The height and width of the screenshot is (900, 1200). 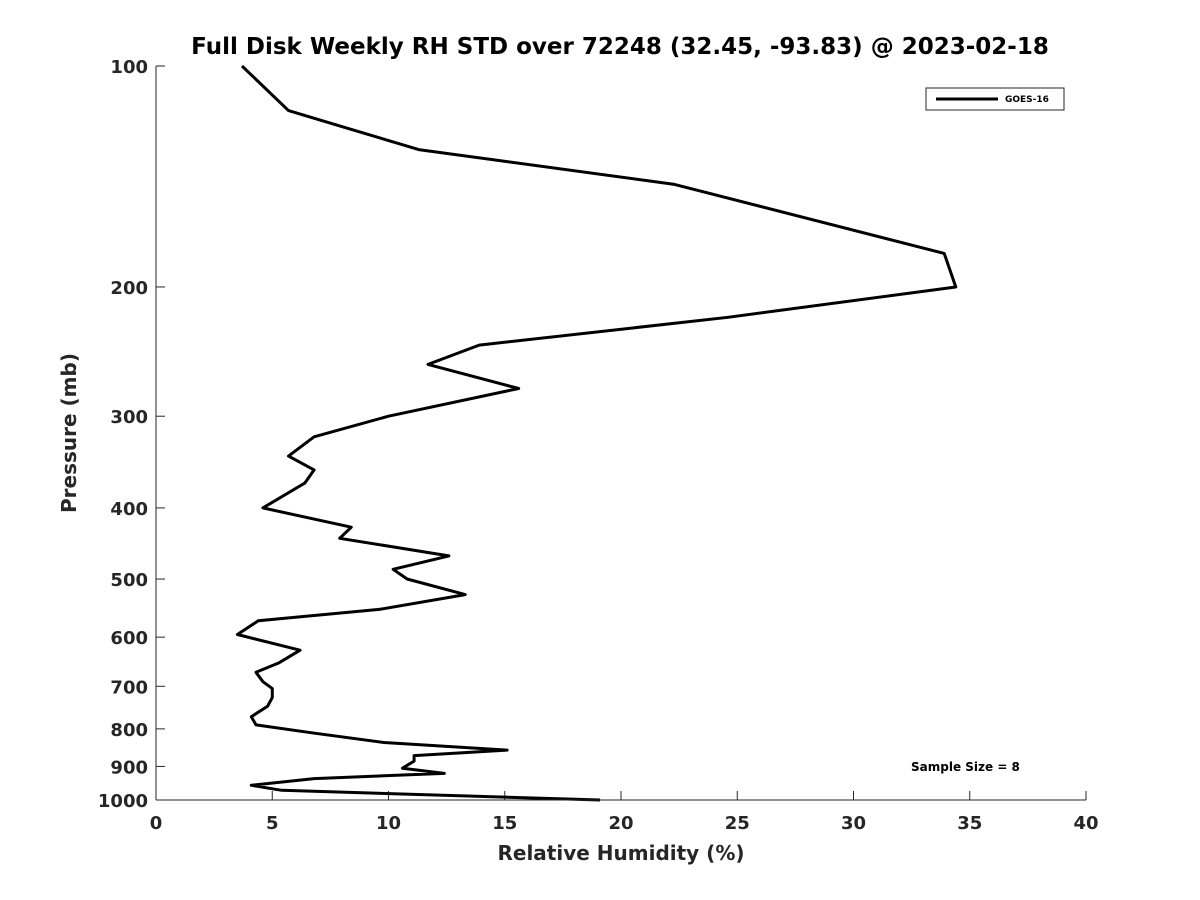 I want to click on y-tick-label: 900, so click(x=129, y=767).